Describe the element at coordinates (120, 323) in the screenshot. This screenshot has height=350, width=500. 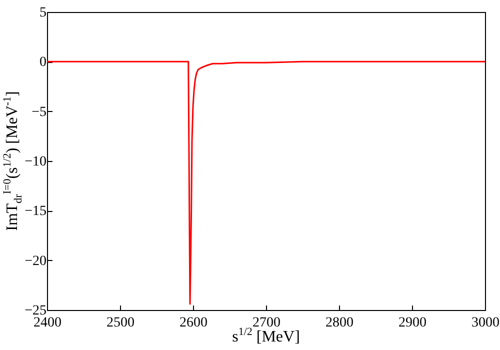
I see `x-tick-label: 2500` at that location.